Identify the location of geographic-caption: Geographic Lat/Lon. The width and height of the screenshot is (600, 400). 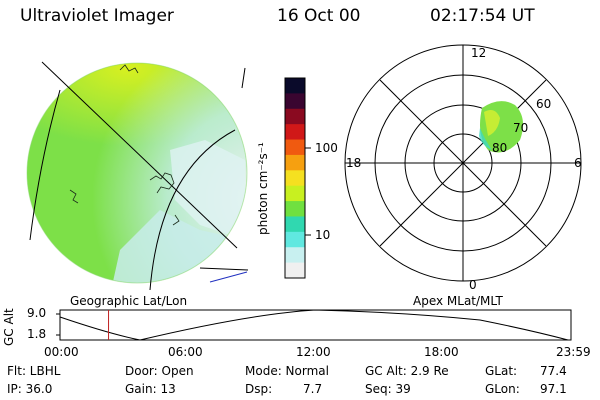
(129, 301).